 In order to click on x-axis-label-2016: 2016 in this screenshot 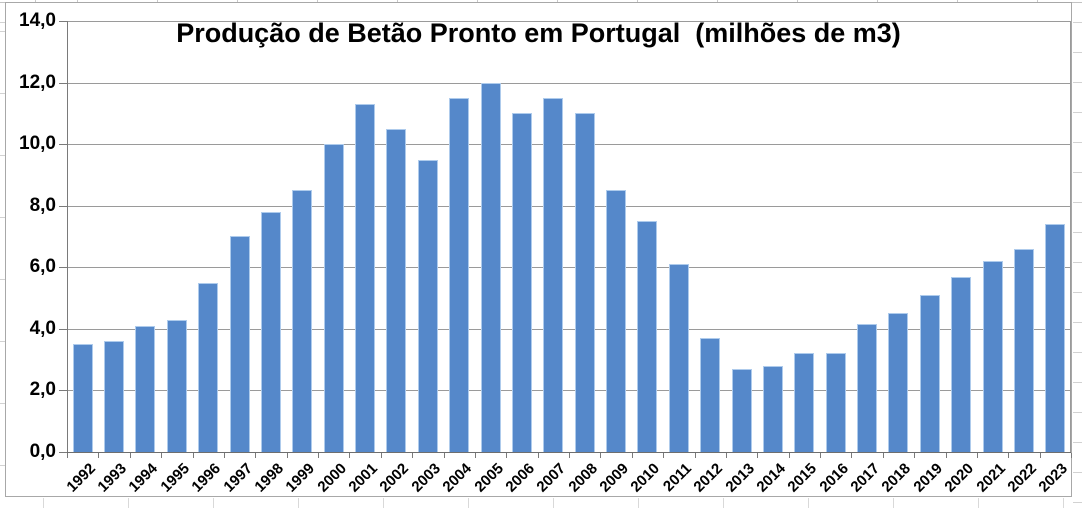, I will do `click(834, 478)`.